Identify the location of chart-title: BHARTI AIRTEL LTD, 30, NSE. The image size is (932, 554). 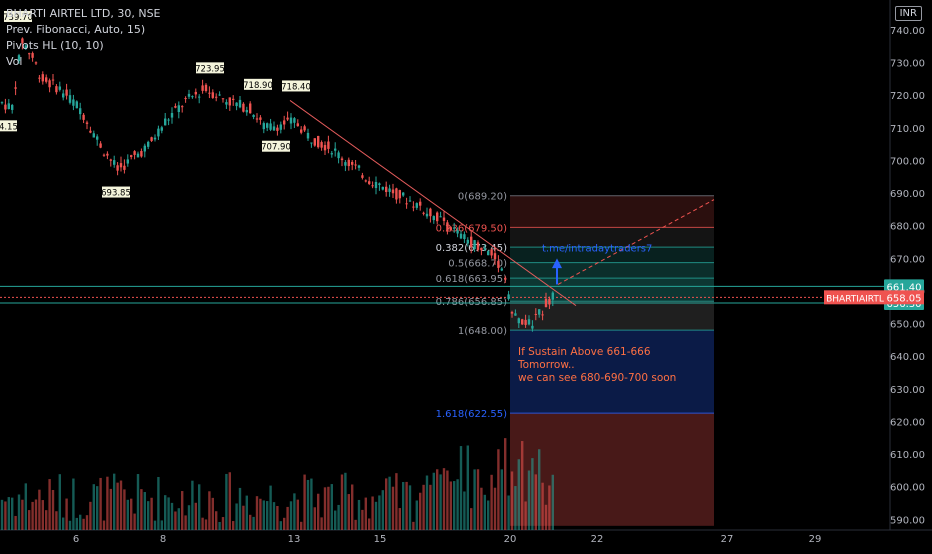
(83, 13).